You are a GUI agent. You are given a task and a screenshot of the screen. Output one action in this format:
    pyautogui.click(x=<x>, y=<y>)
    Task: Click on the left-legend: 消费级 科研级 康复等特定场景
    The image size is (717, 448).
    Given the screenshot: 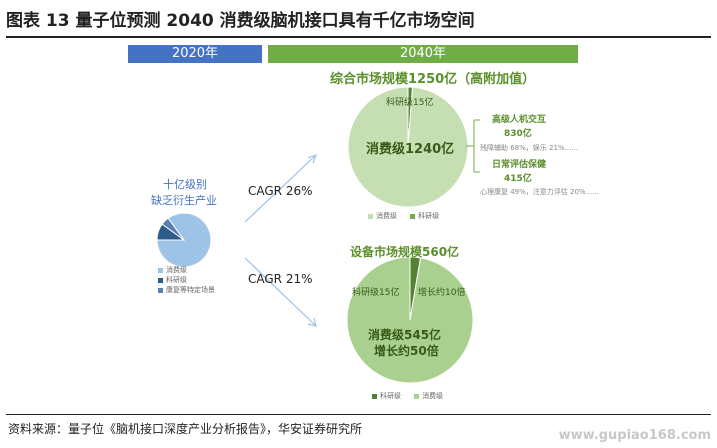 What is the action you would take?
    pyautogui.click(x=186, y=280)
    